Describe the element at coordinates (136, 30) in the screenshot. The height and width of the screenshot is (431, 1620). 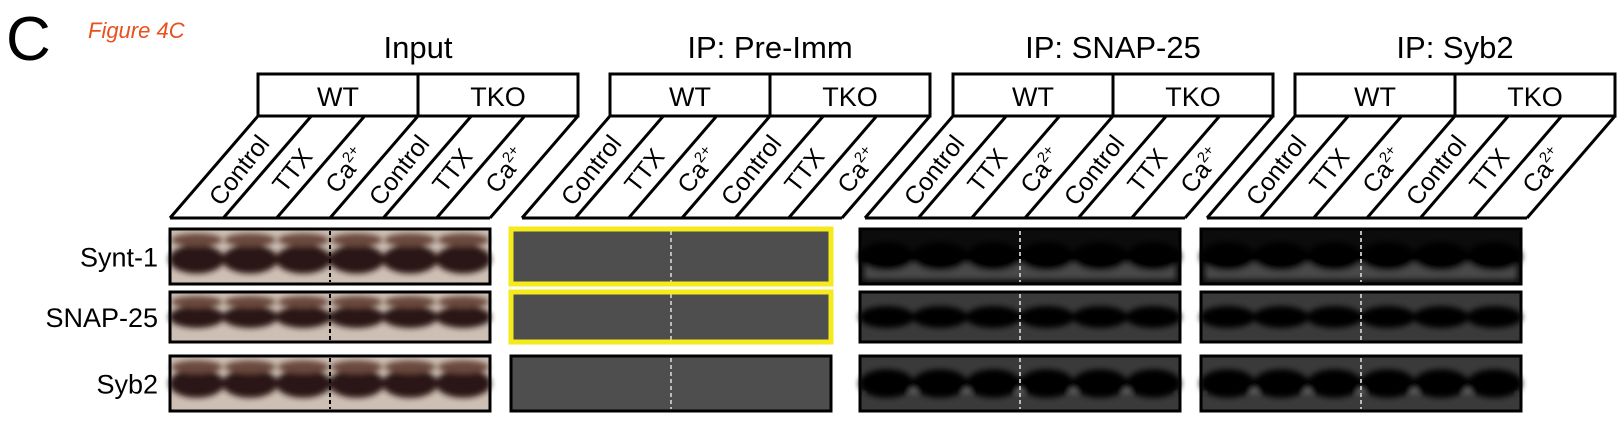
I see `figure-label: Figure 4C` at that location.